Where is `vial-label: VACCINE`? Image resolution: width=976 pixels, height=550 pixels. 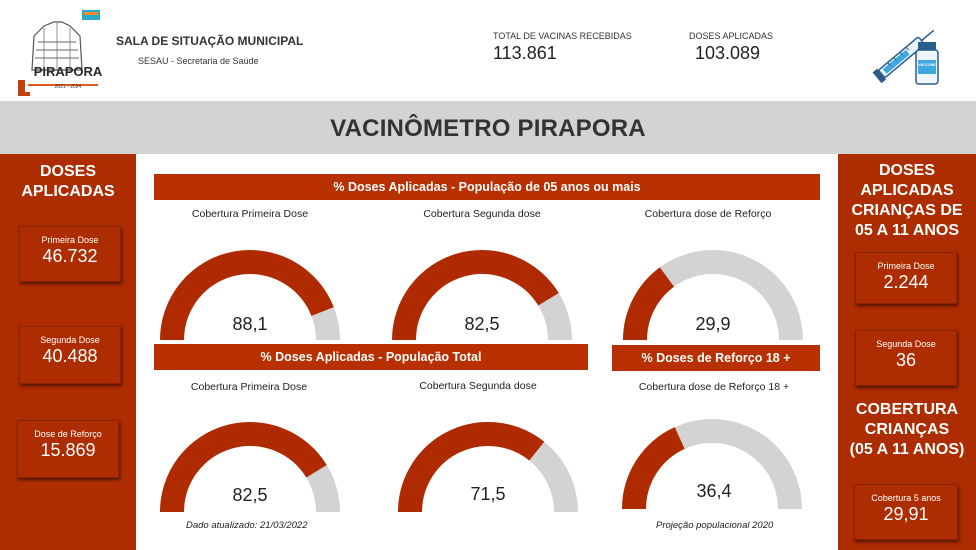
vial-label: VACCINE is located at coordinates (927, 64).